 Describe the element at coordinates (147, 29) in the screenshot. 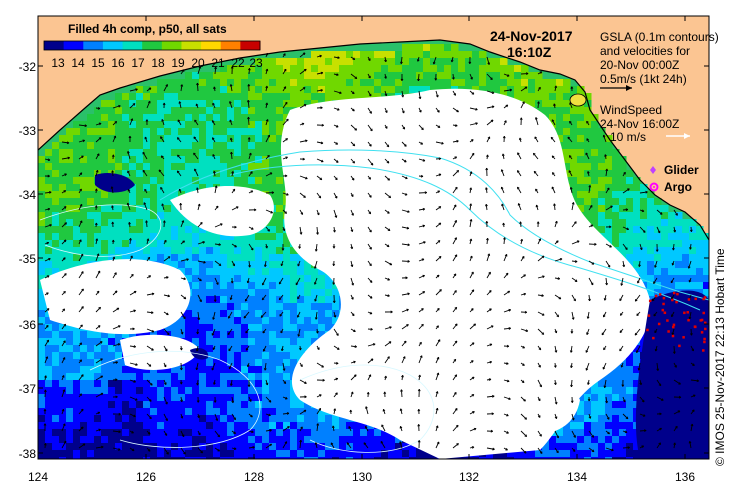

I see `map-title: Filled 4h comp, p50, all sats` at that location.